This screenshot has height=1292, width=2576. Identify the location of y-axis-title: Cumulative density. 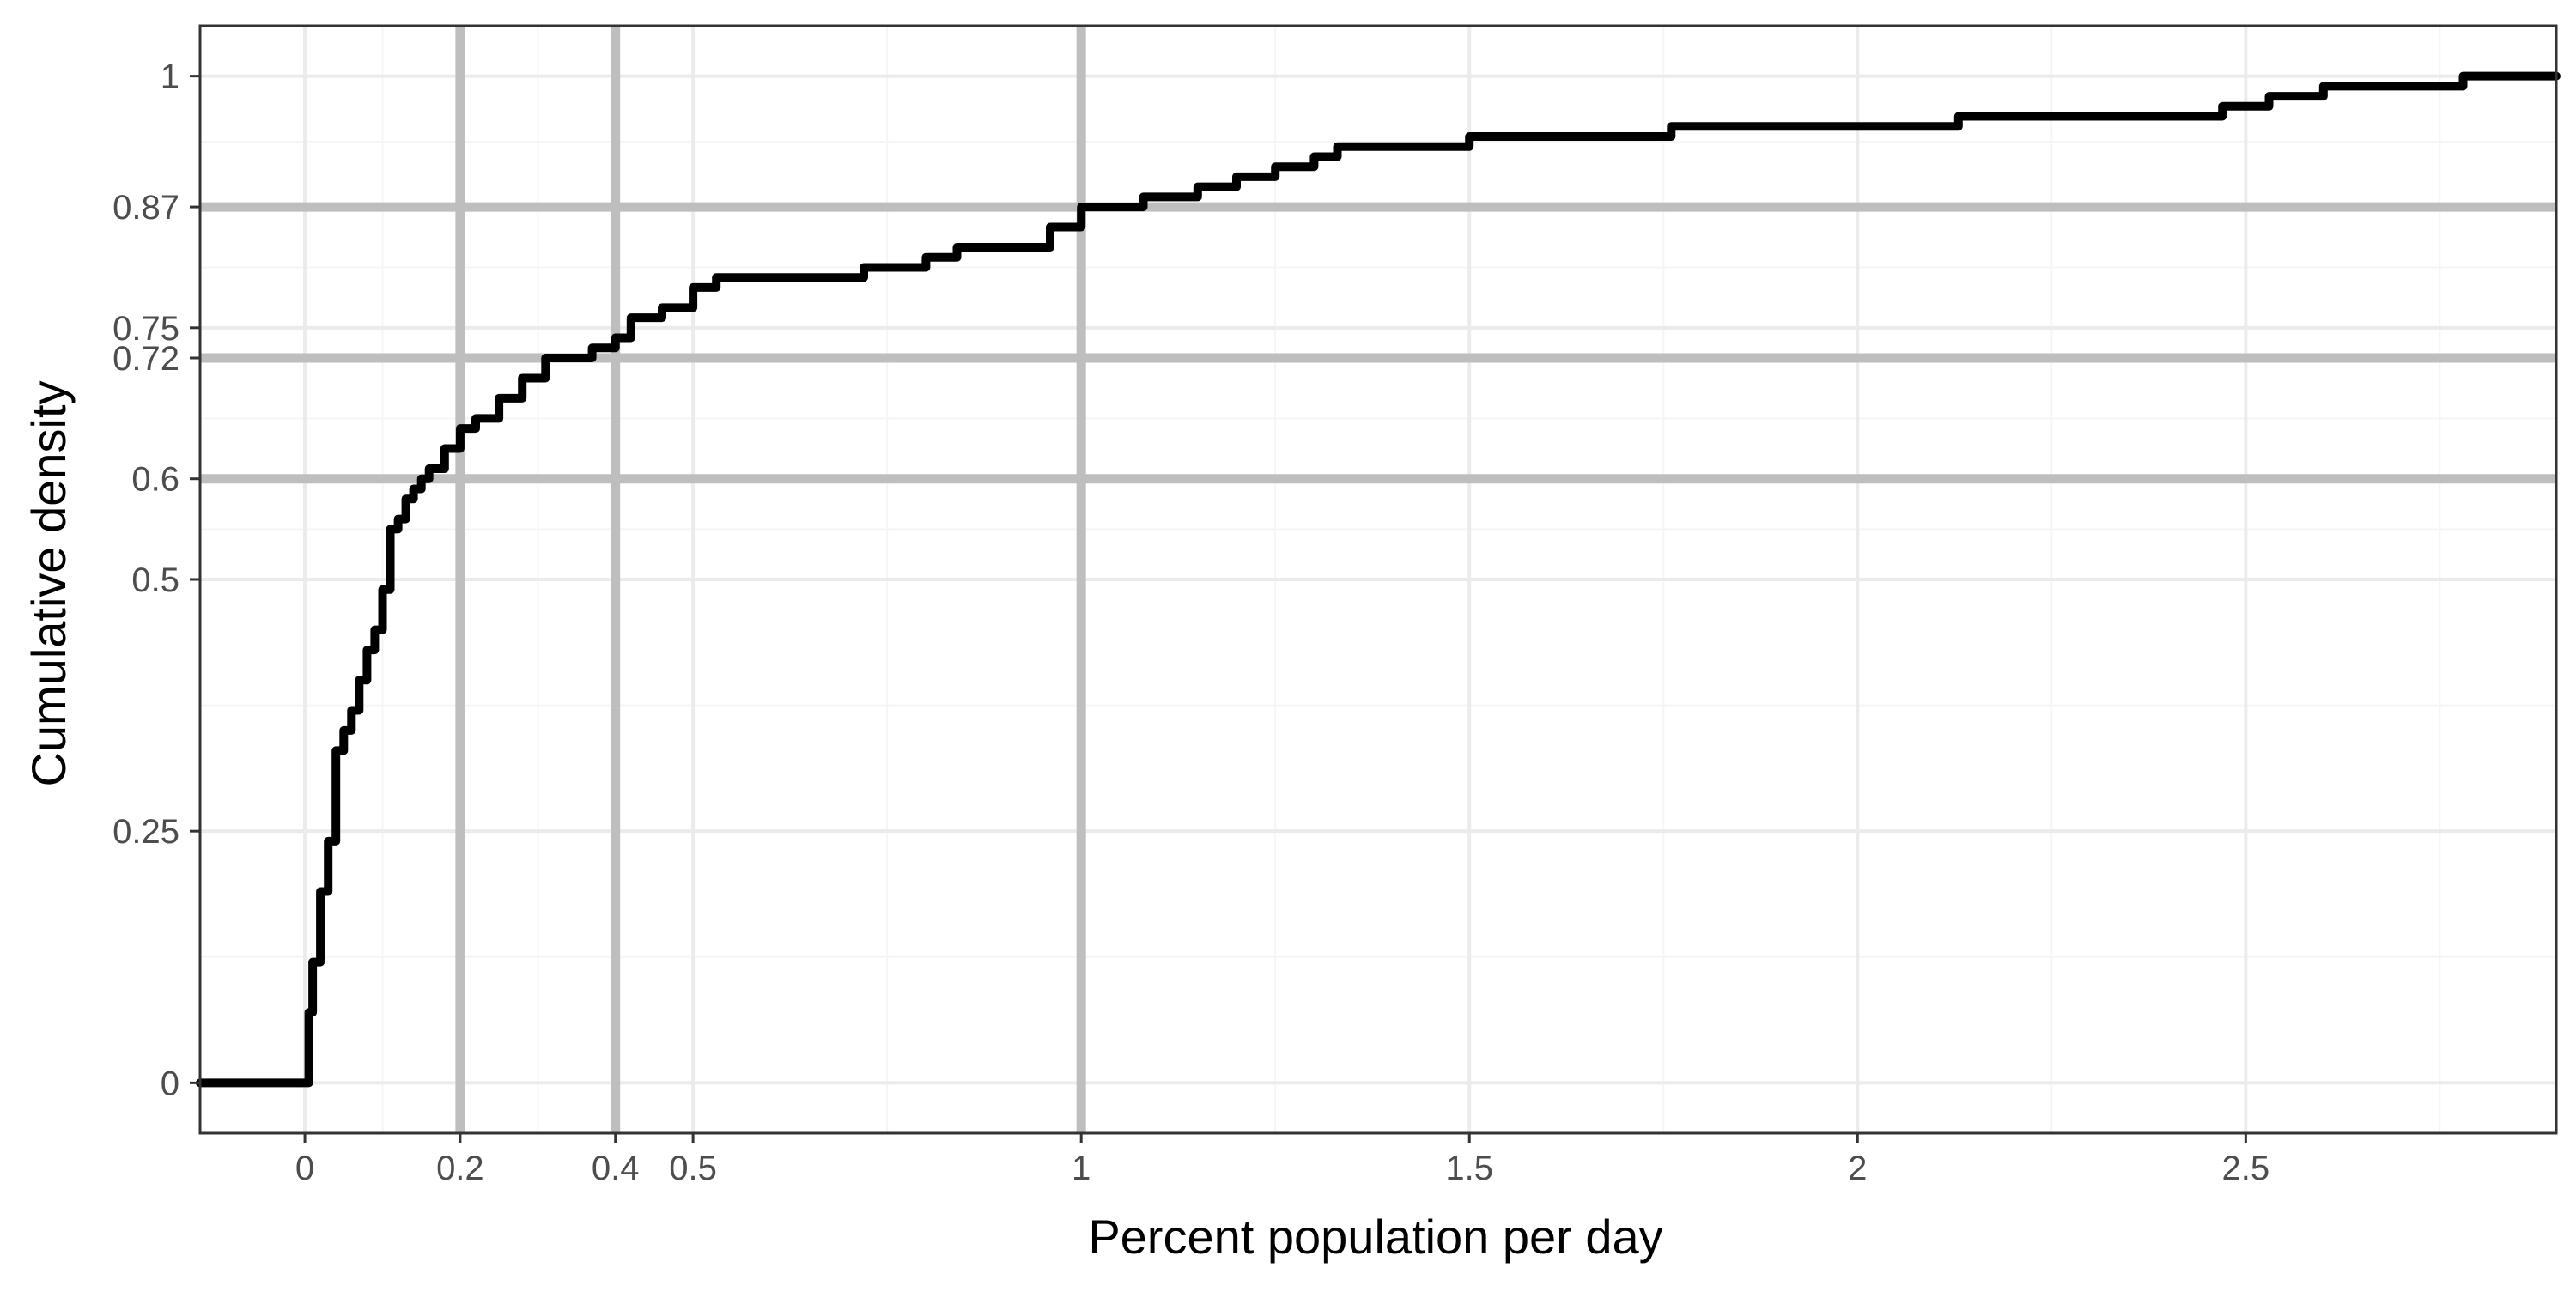
(48, 583).